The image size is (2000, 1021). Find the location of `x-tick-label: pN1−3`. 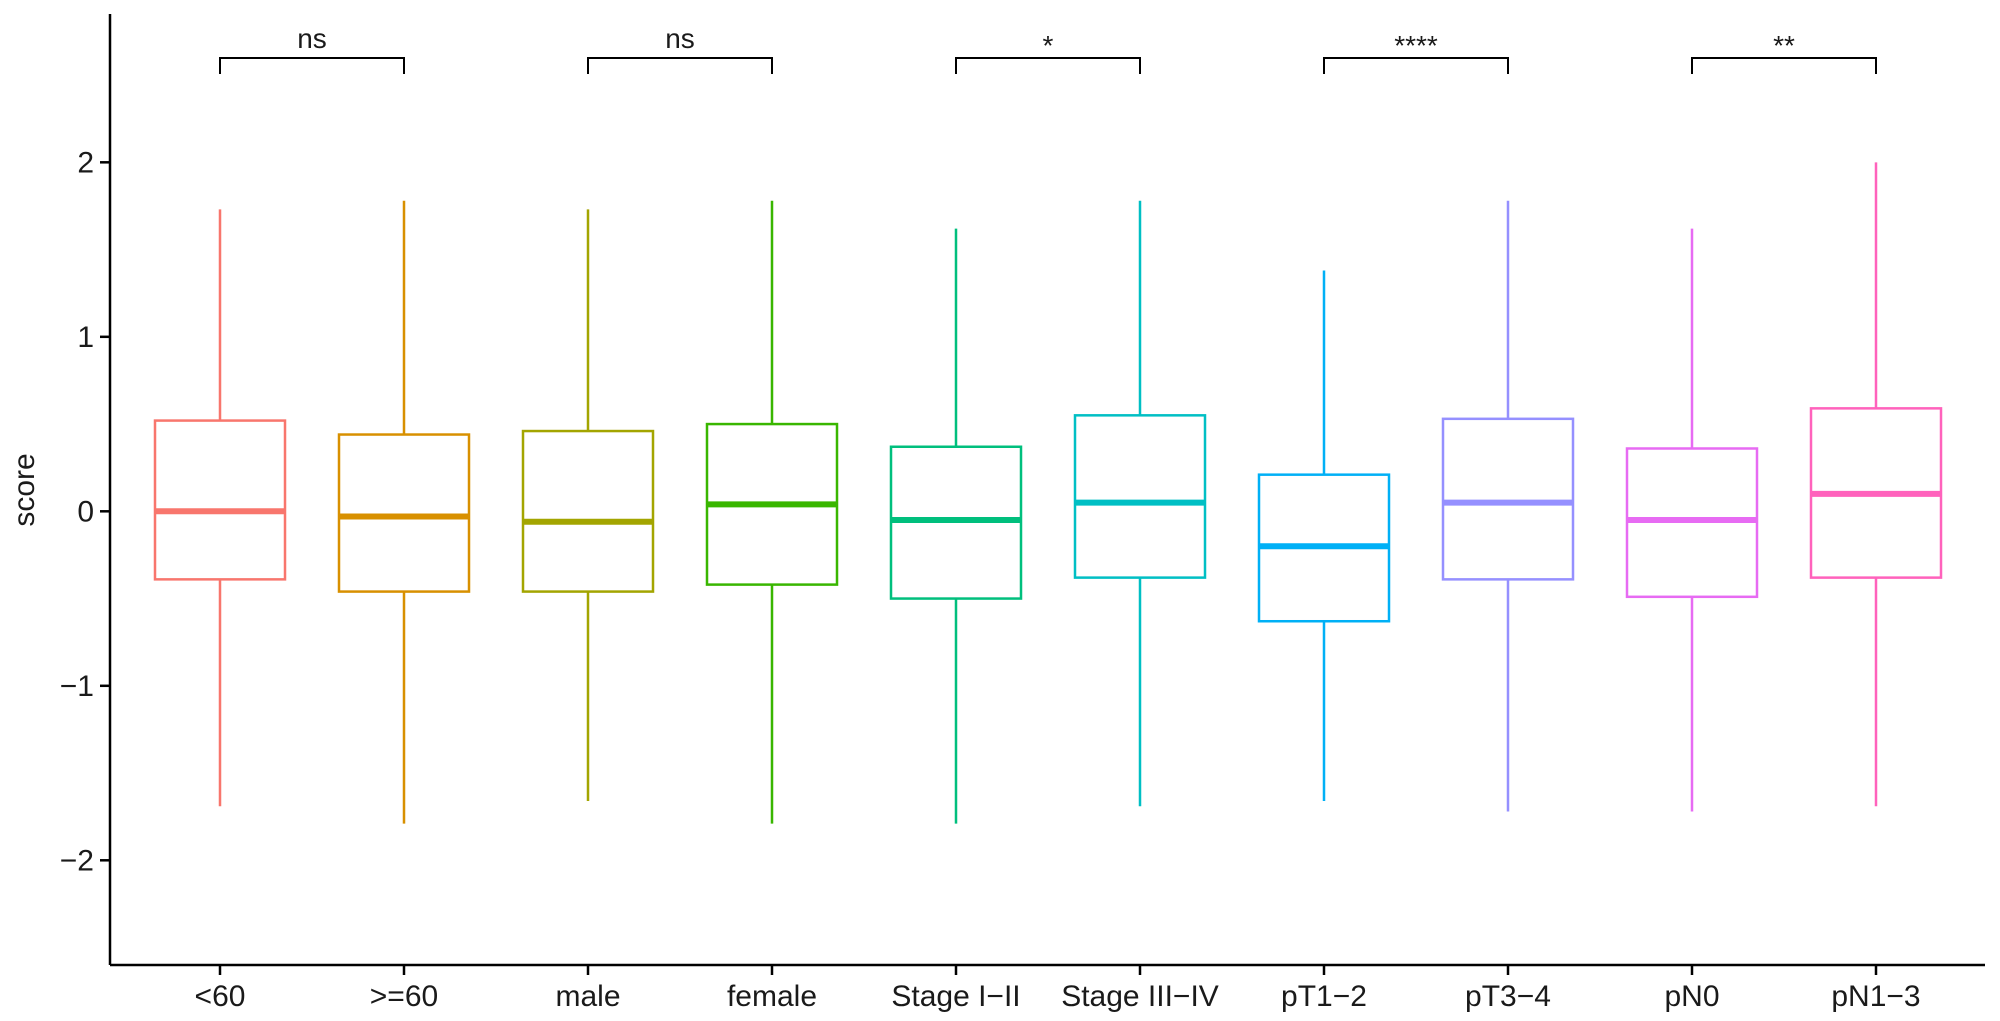

x-tick-label: pN1−3 is located at coordinates (1875, 996).